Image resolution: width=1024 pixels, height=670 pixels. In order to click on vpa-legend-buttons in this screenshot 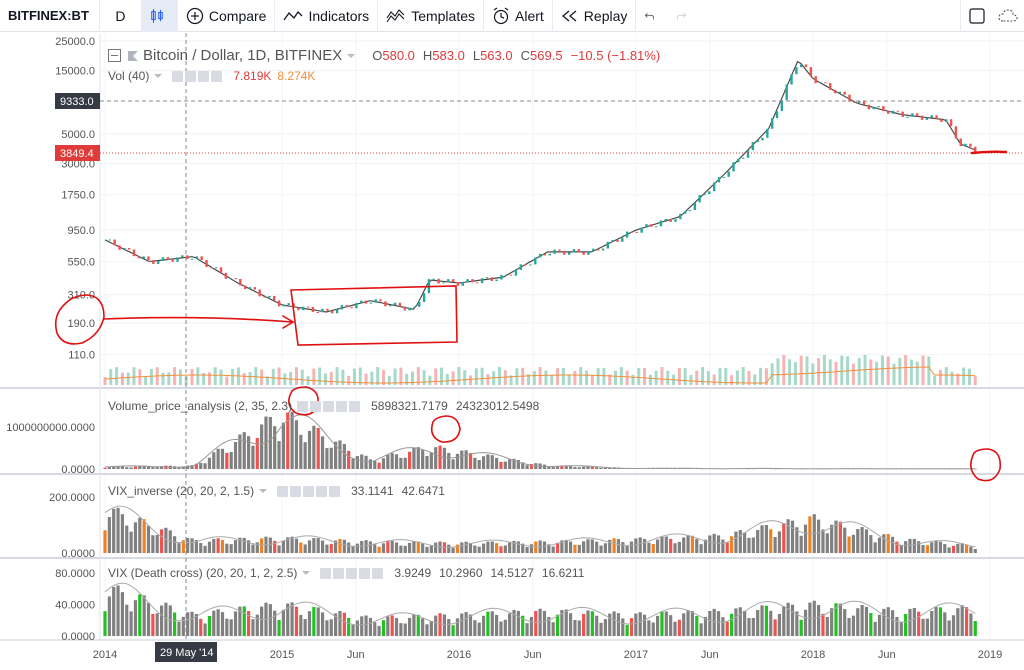, I will do `click(329, 406)`.